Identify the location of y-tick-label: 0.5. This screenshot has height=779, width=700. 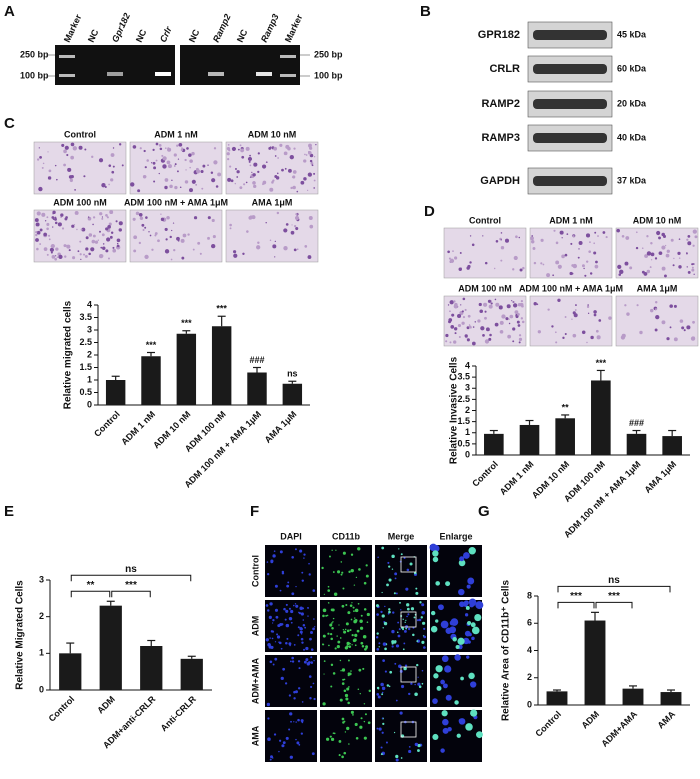
(463, 443).